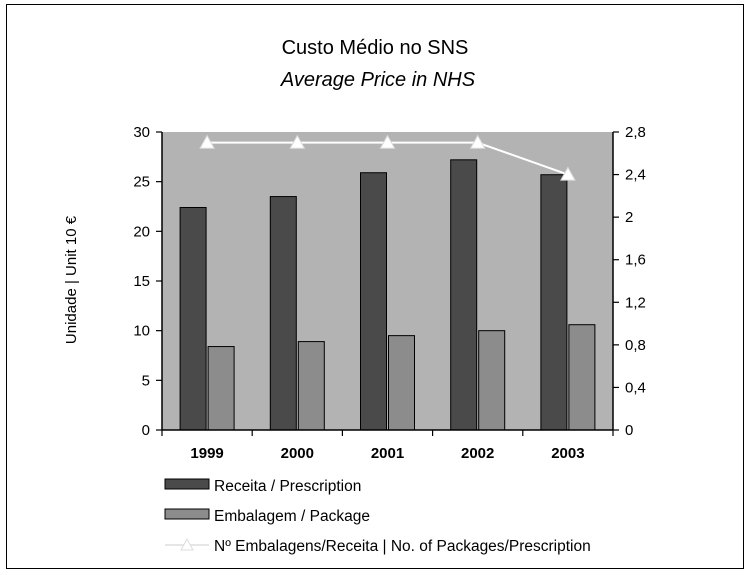 The image size is (751, 575). Describe the element at coordinates (582, 377) in the screenshot. I see `bar-package-2003` at that location.